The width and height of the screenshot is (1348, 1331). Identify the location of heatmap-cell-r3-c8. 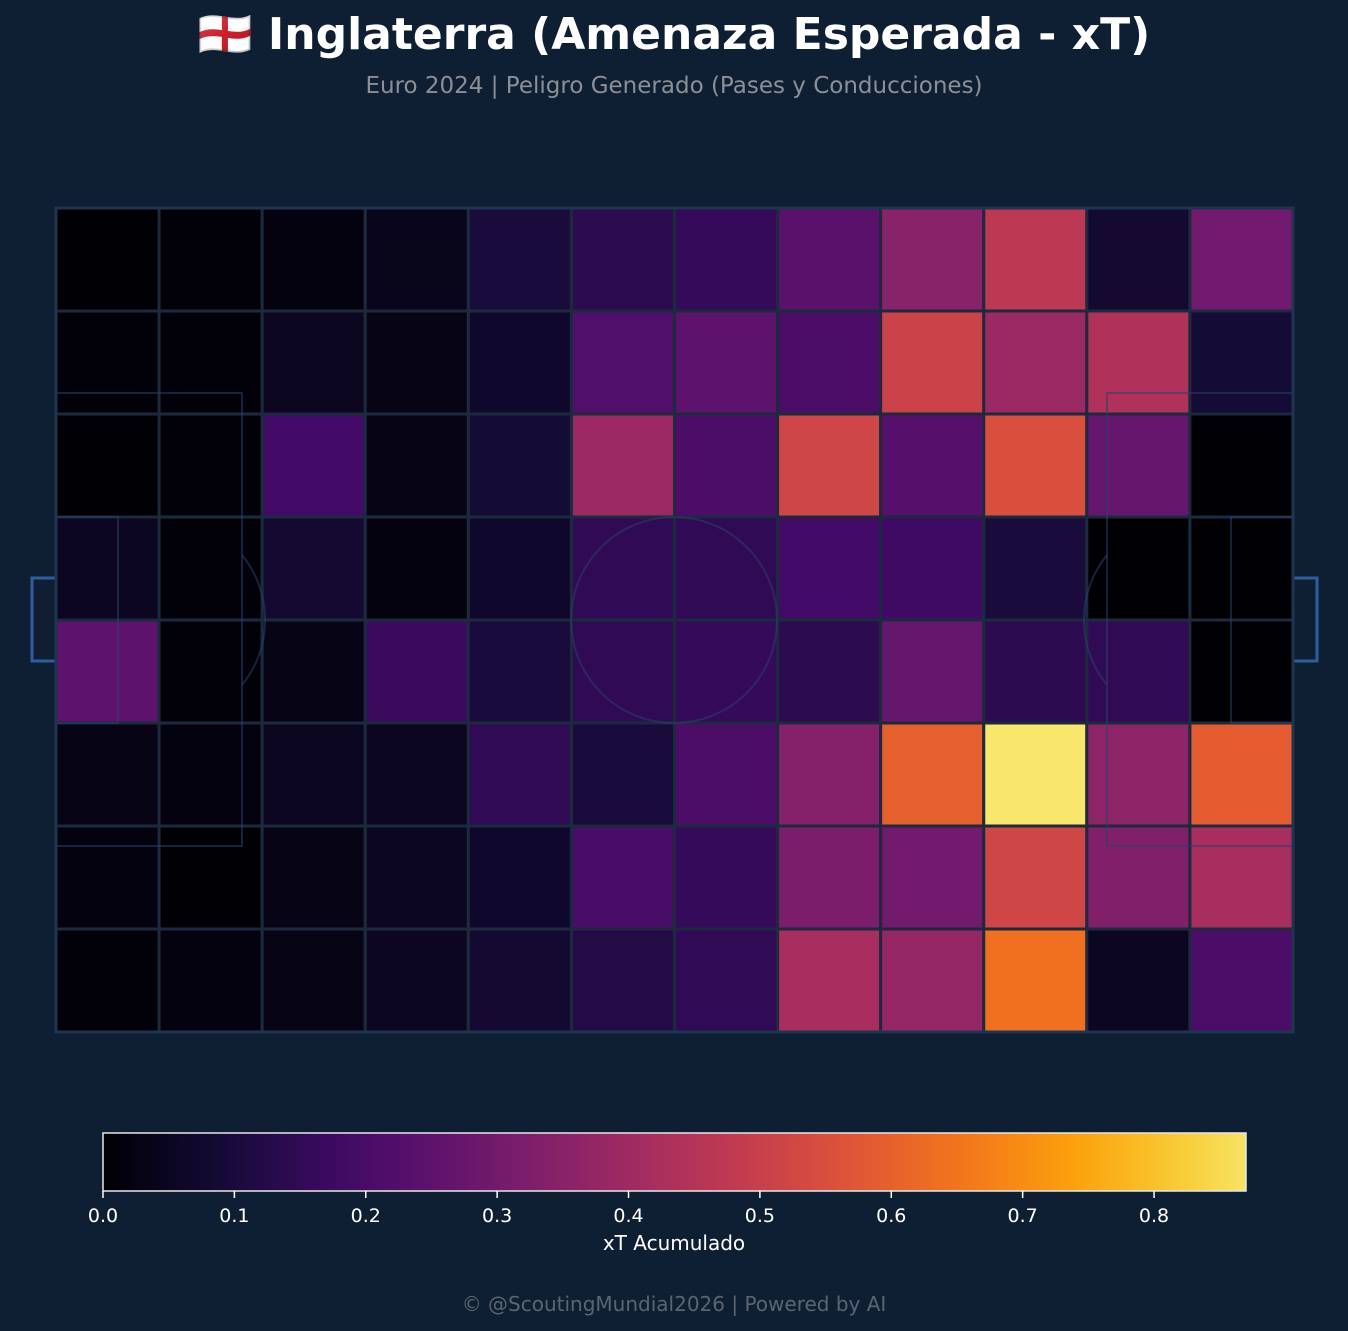
(932, 568).